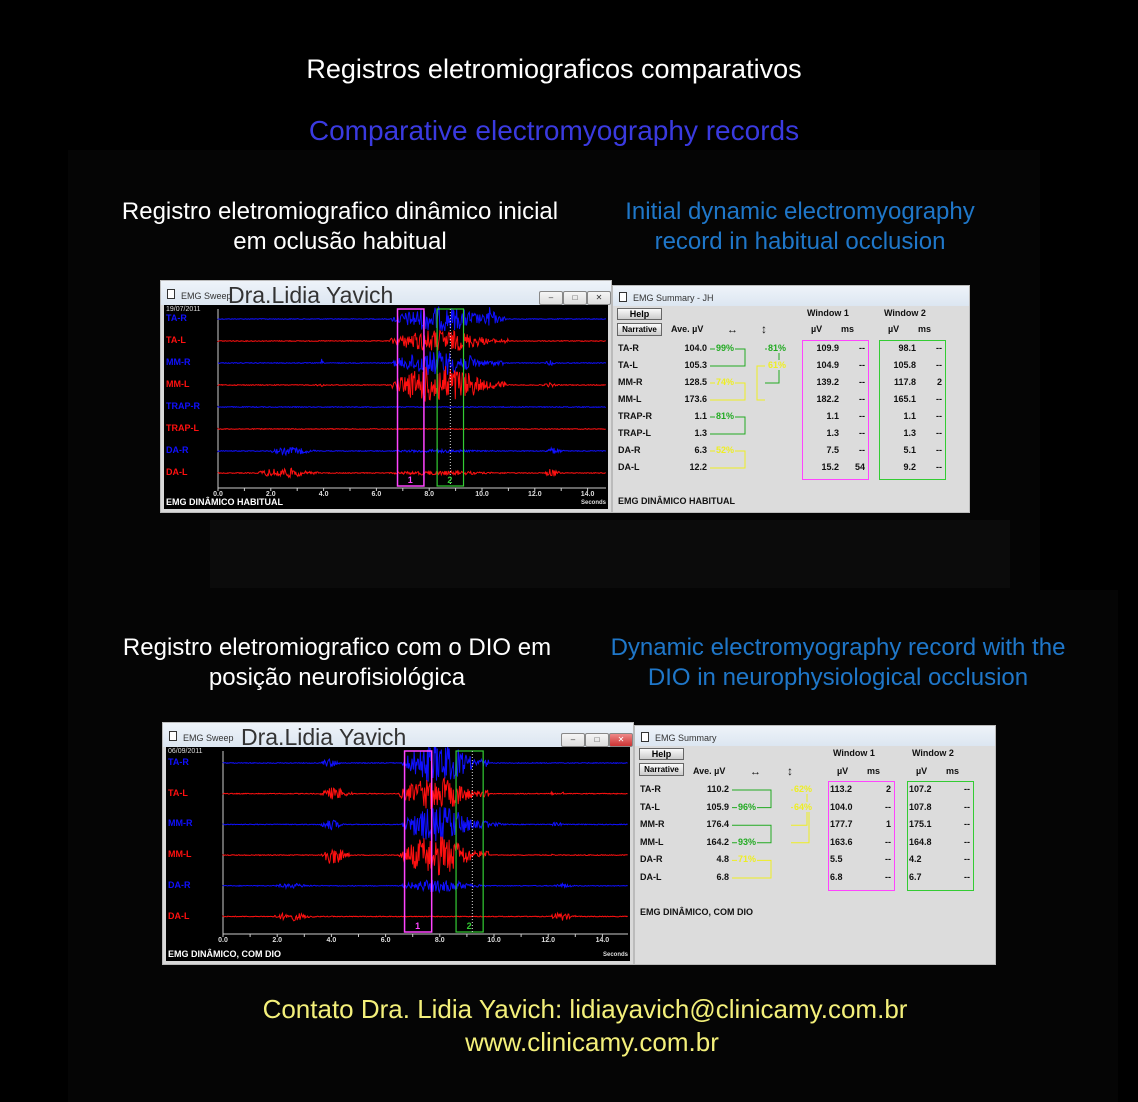 The width and height of the screenshot is (1138, 1102). What do you see at coordinates (830, 467) in the screenshot?
I see `window-1-uv: 15.2` at bounding box center [830, 467].